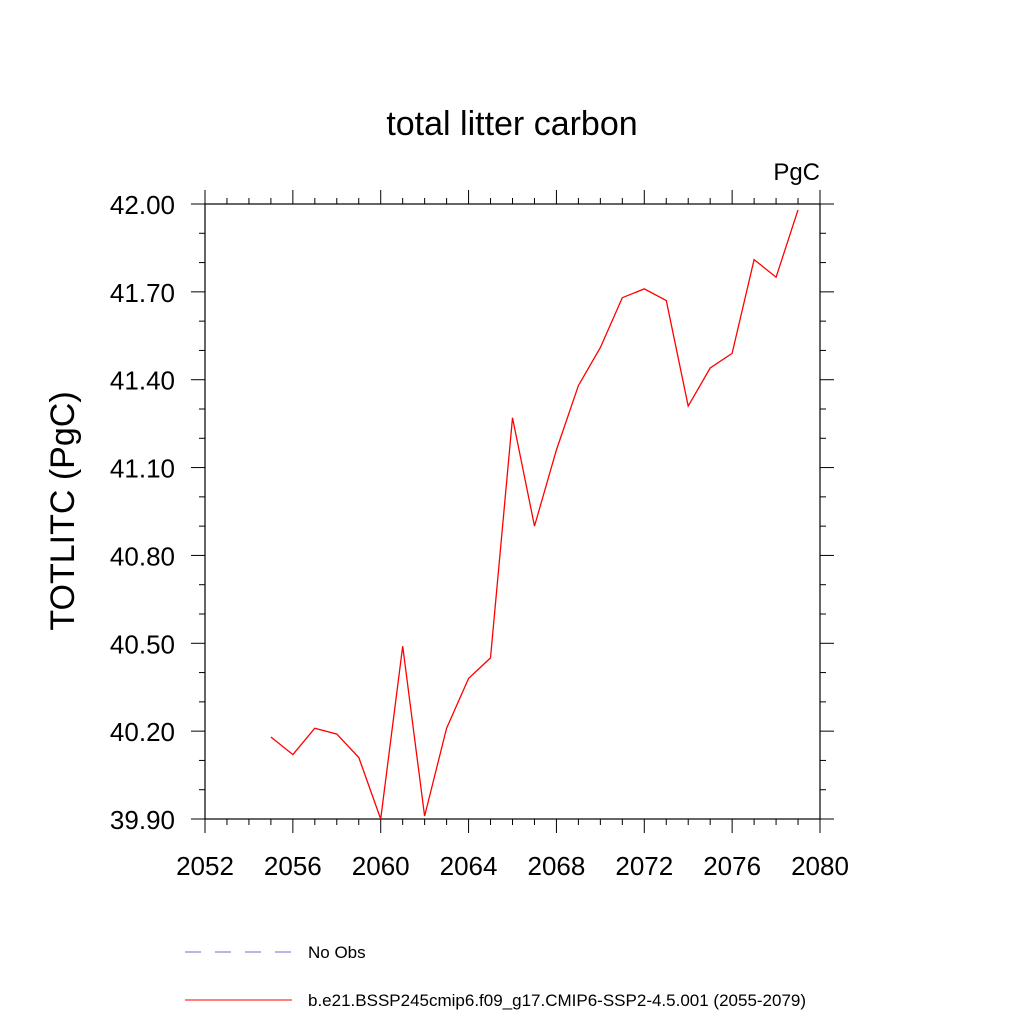  What do you see at coordinates (142, 381) in the screenshot?
I see `y-tick-label: 41.40` at bounding box center [142, 381].